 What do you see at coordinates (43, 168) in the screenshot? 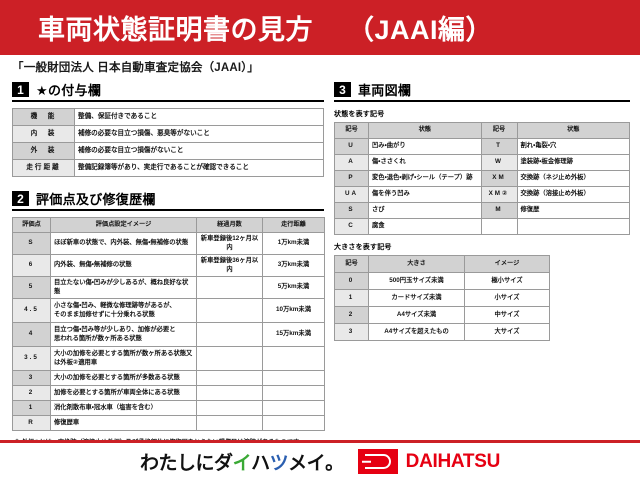
I see `section1-row-key: 走行距離` at bounding box center [43, 168].